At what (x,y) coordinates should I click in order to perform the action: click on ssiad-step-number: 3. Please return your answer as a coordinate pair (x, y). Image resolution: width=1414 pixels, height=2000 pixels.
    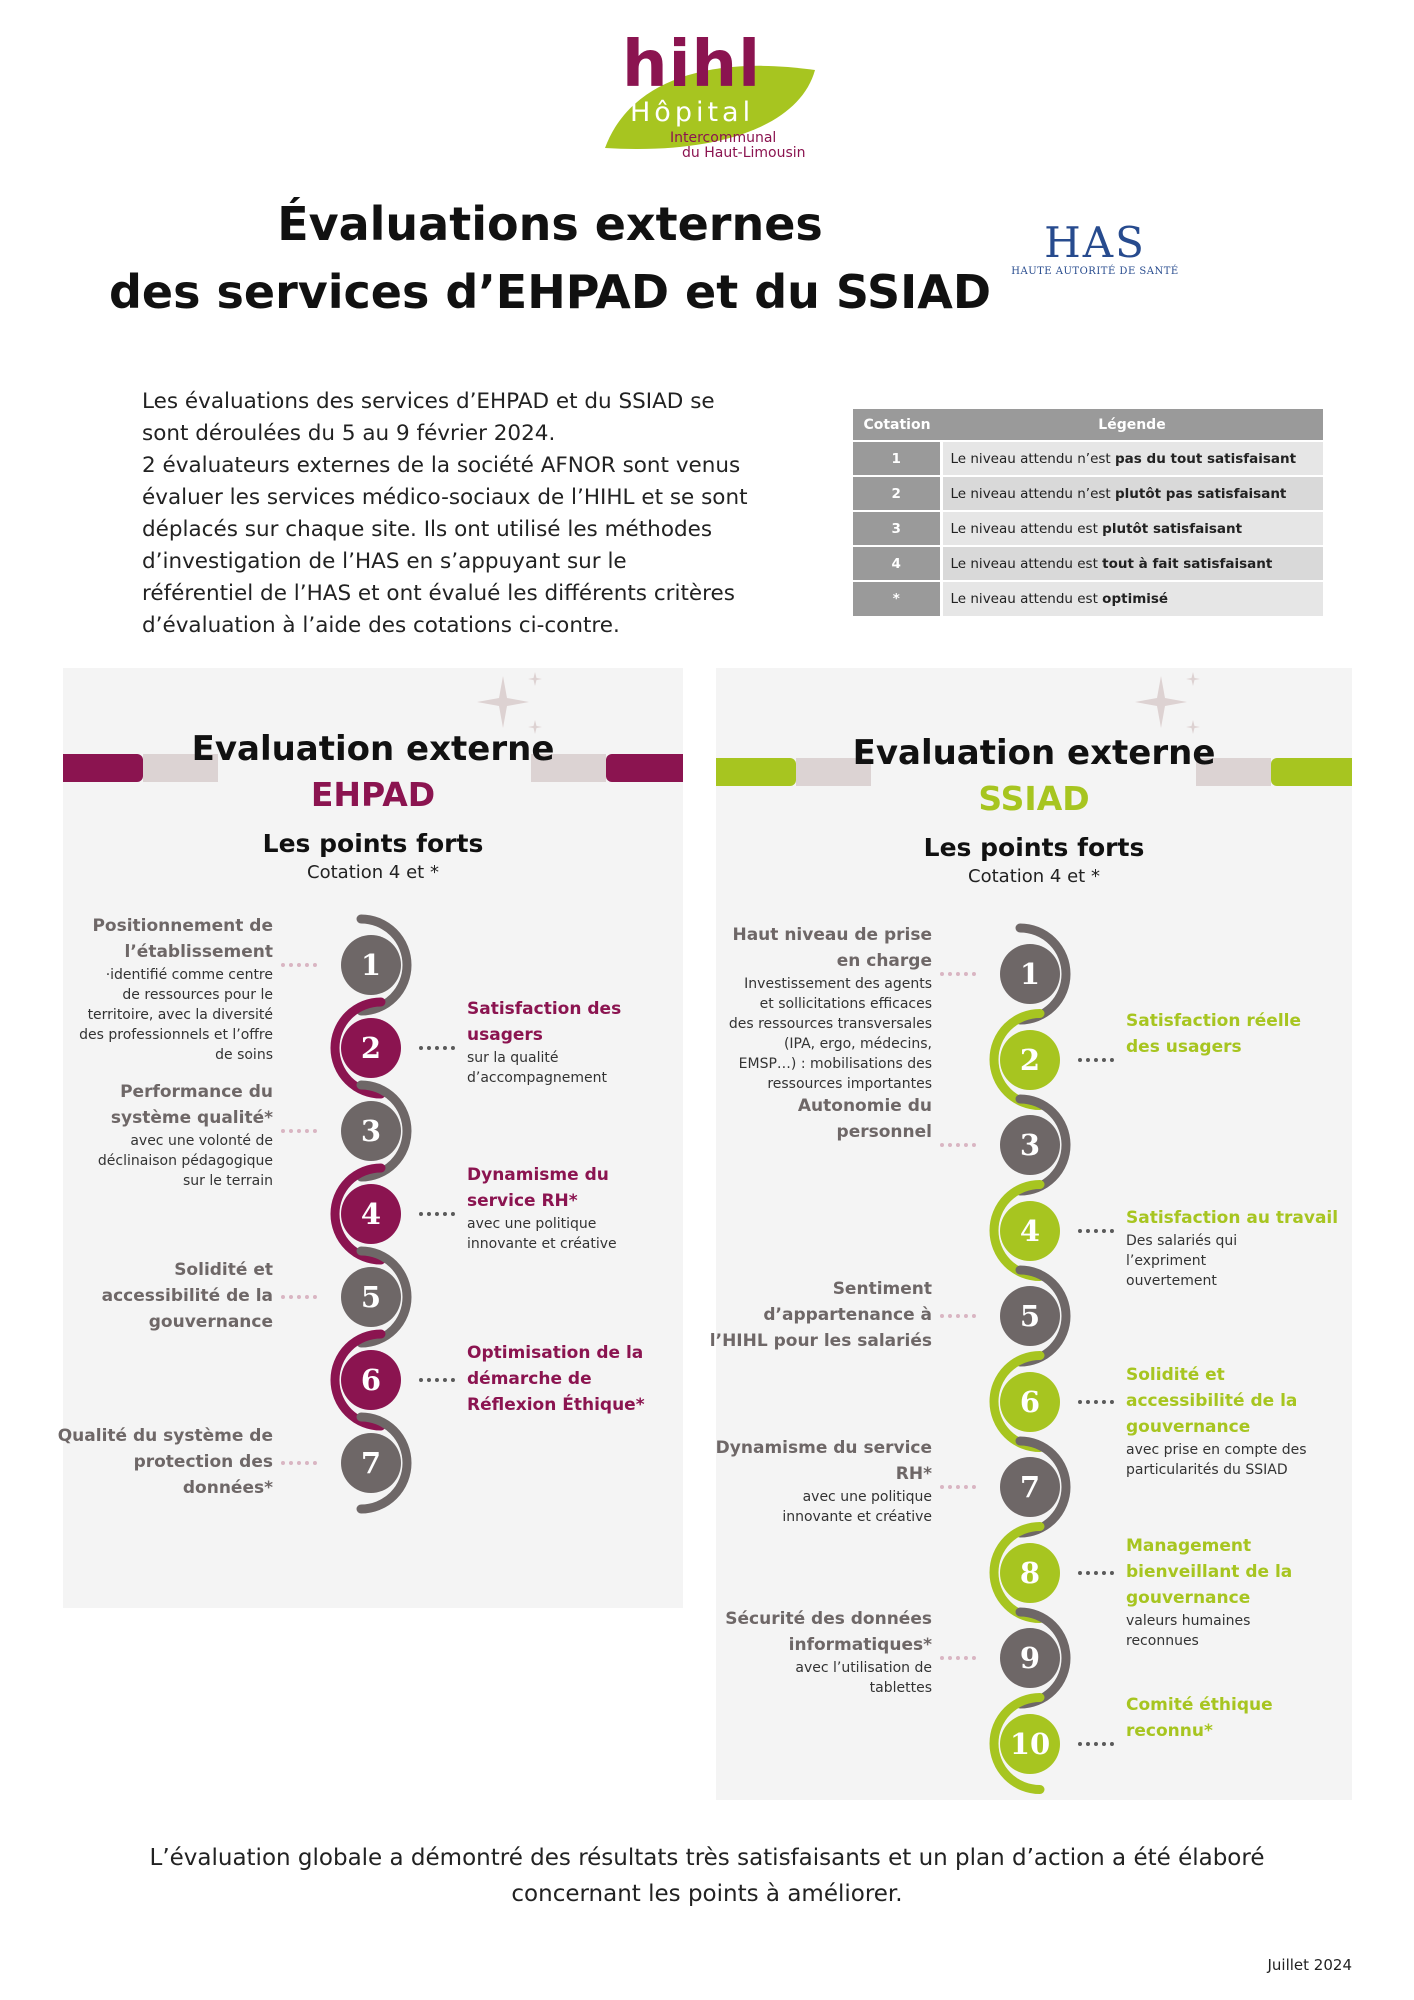
    Looking at the image, I should click on (1030, 1145).